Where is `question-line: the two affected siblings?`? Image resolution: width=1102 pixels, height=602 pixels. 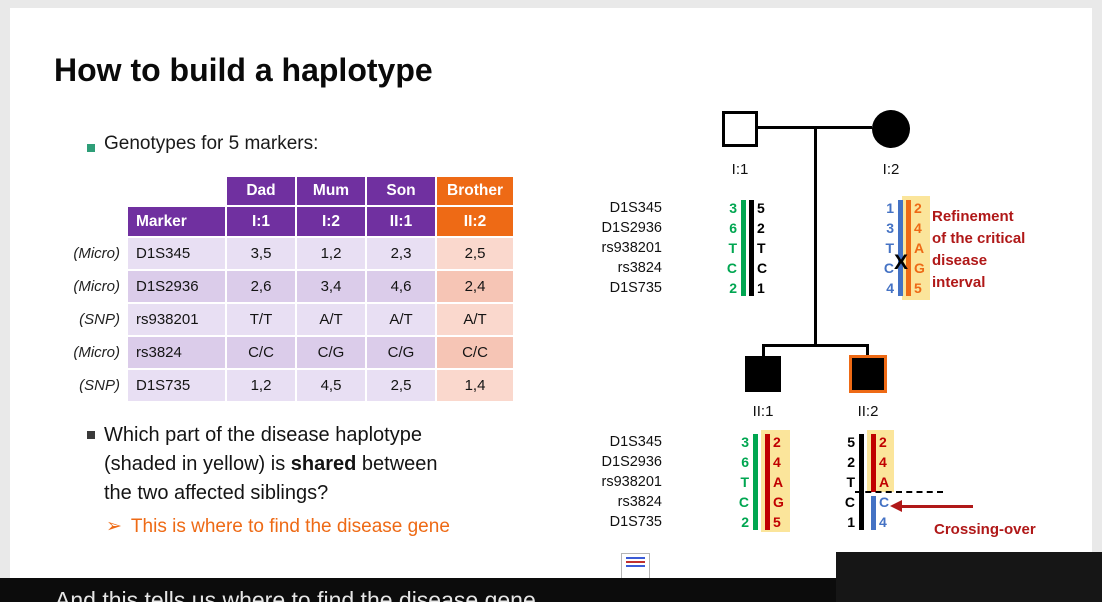 question-line: the two affected siblings? is located at coordinates (216, 493).